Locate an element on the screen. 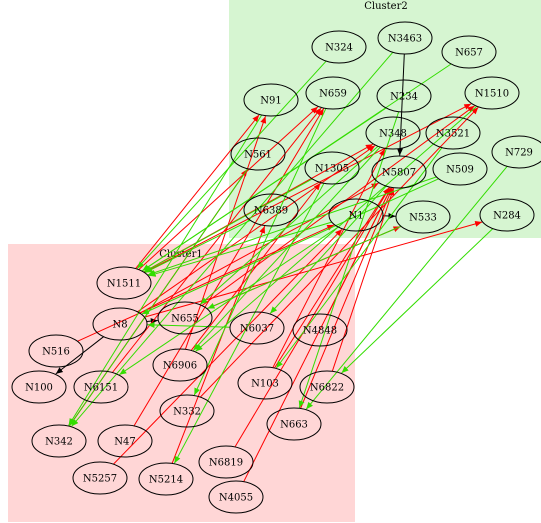 Image resolution: width=541 pixels, height=523 pixels. edge-n509-to-n1511 is located at coordinates (292, 226).